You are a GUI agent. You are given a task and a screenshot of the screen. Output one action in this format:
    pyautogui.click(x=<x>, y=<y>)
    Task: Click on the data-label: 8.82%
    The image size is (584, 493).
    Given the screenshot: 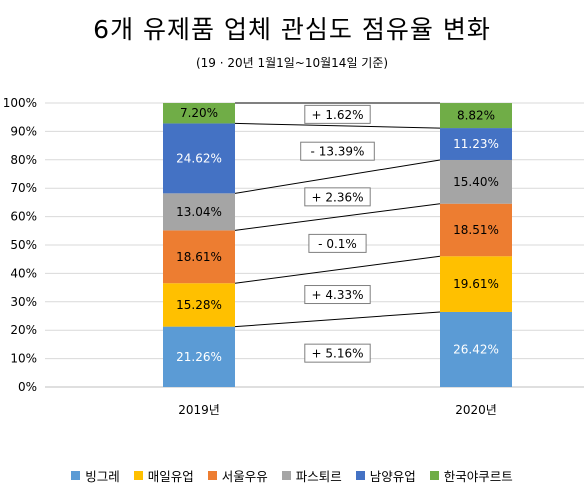 What is the action you would take?
    pyautogui.click(x=476, y=116)
    